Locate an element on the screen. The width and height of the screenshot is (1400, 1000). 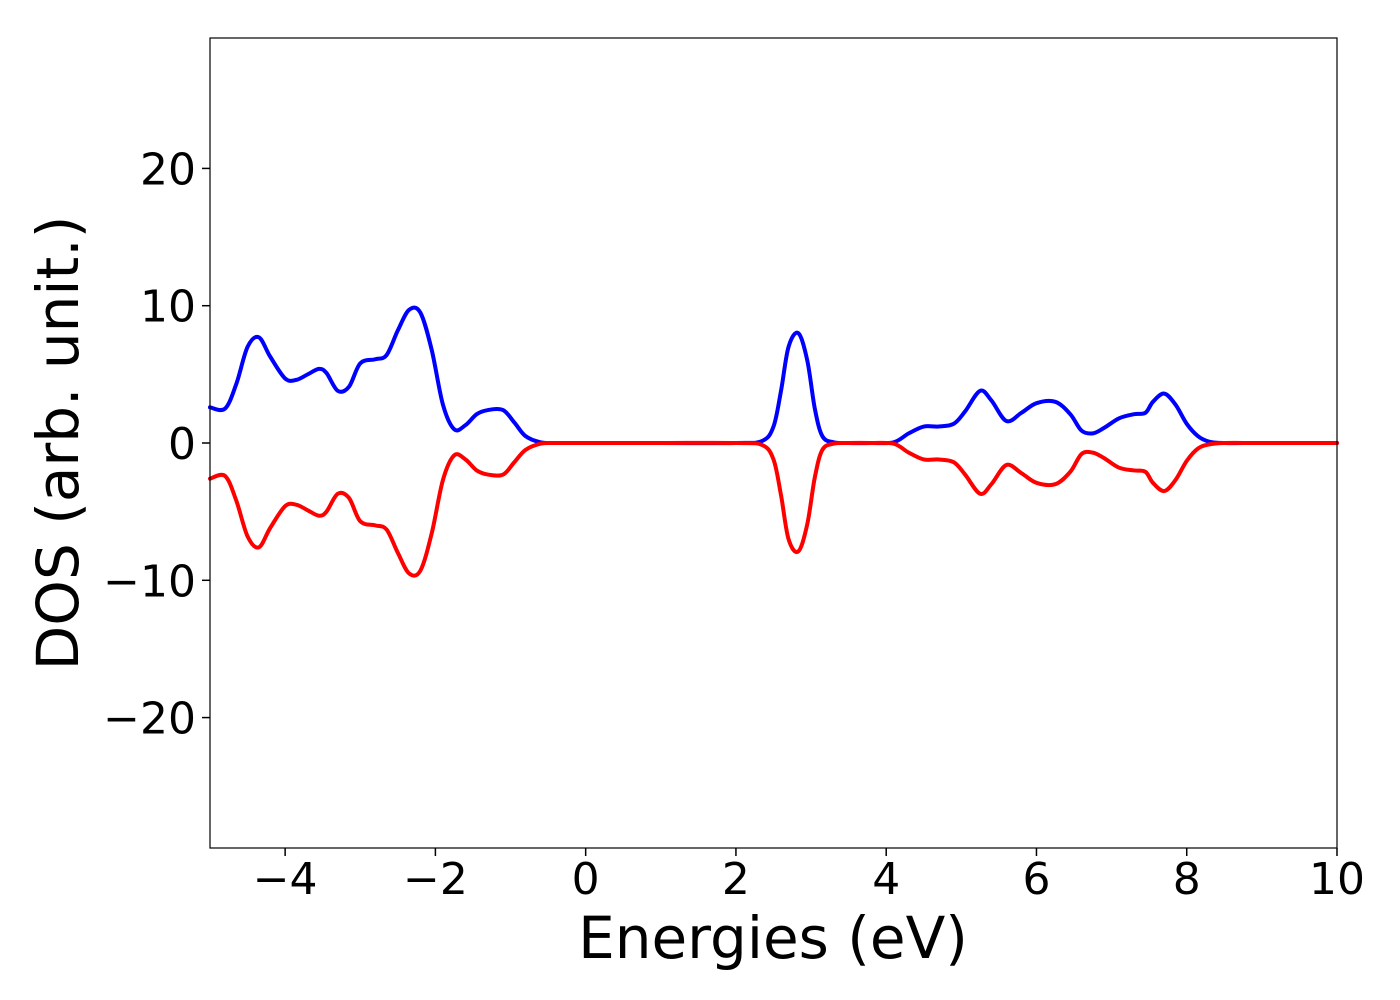
y-tick-label: −10 is located at coordinates (149, 581).